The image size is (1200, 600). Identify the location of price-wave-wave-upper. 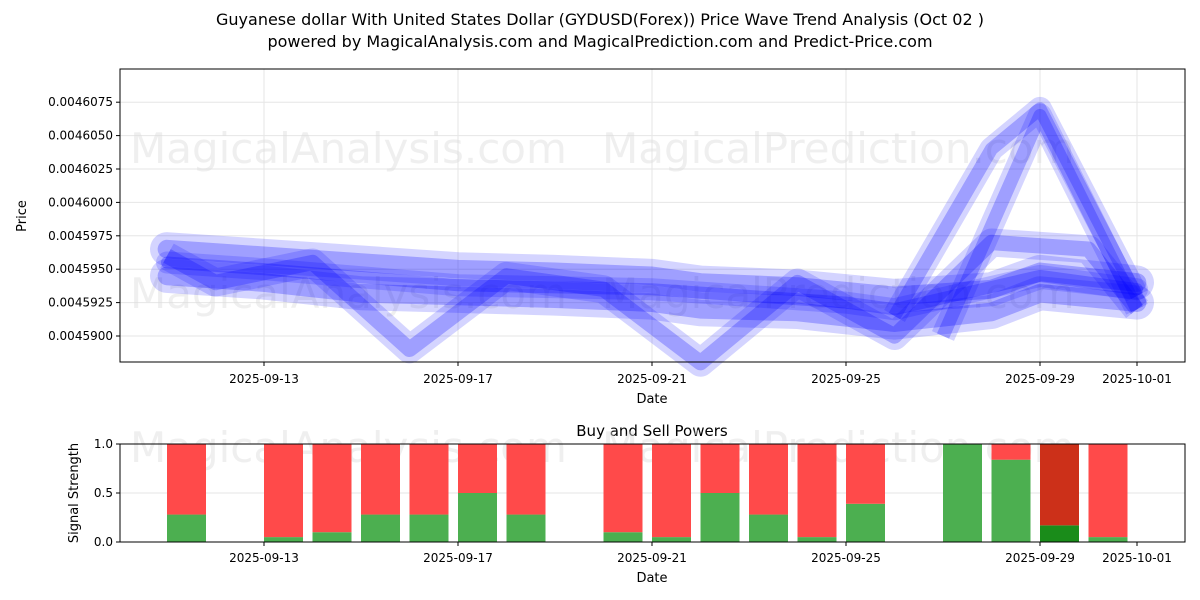
(652, 272).